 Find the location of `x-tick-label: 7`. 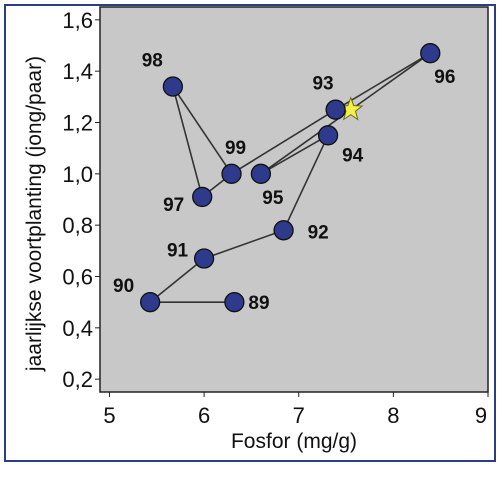

x-tick-label: 7 is located at coordinates (299, 415).